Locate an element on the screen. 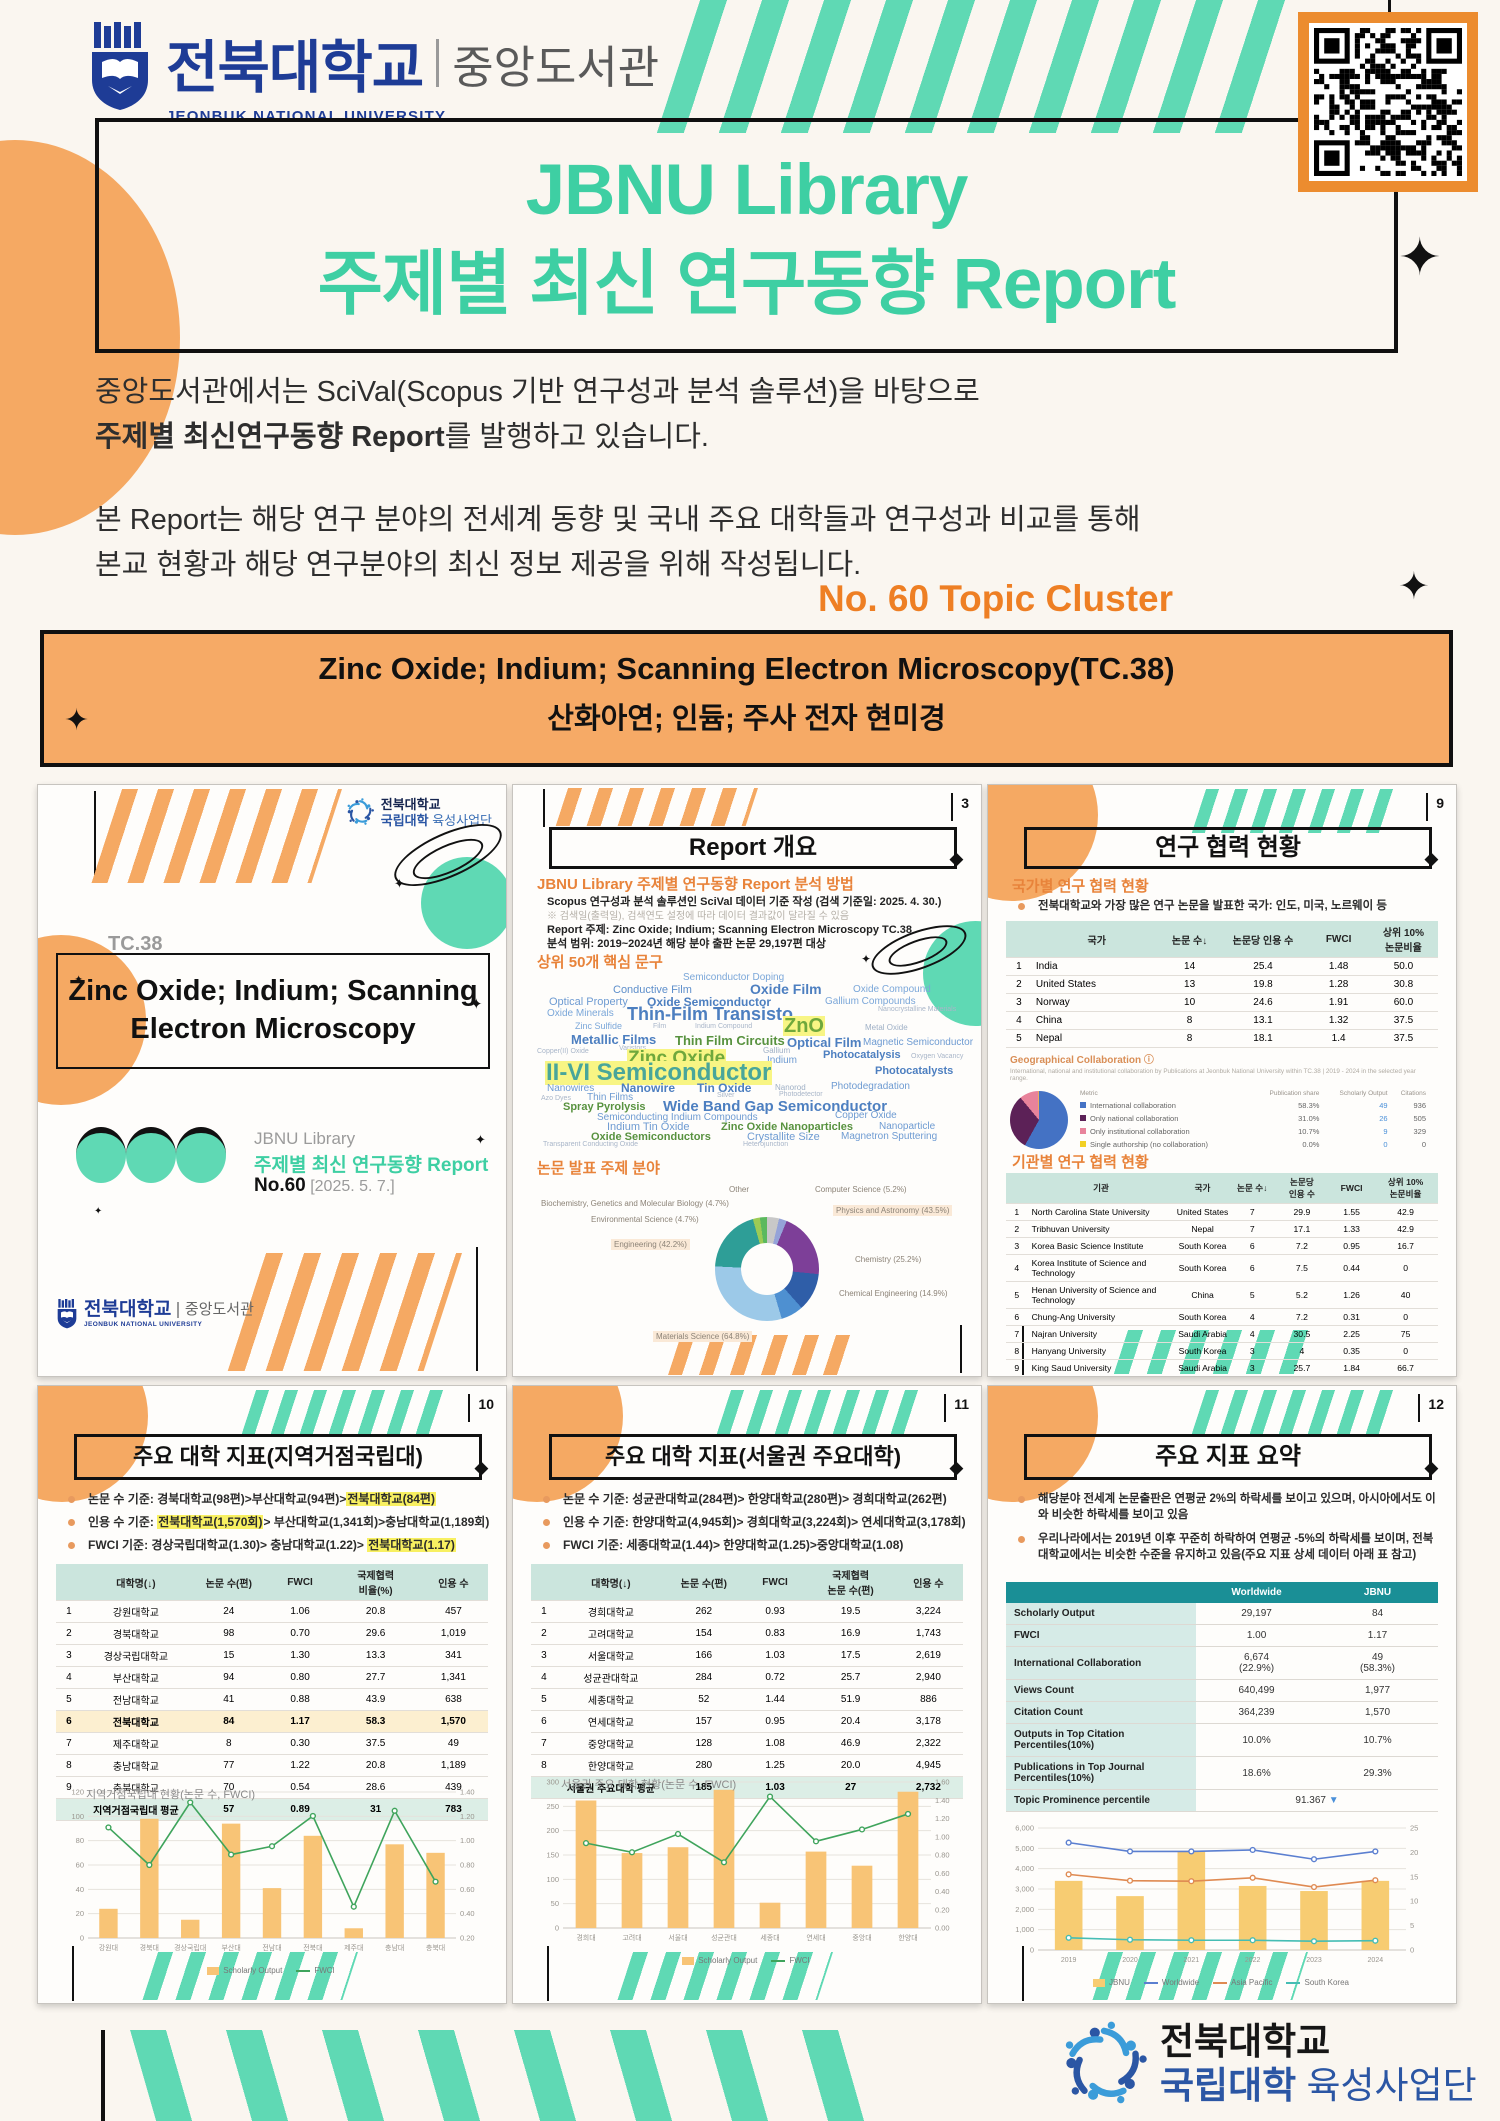  university-name: 전북대학교 is located at coordinates (295, 68).